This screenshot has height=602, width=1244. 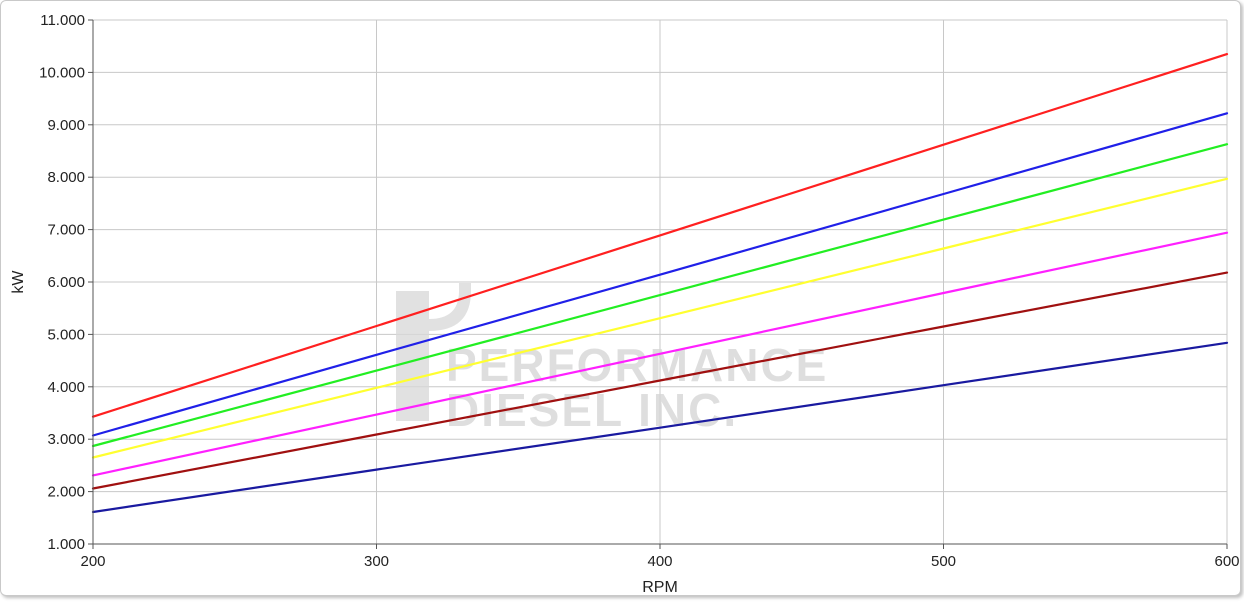 What do you see at coordinates (66, 125) in the screenshot?
I see `y-tick-label: 9.000` at bounding box center [66, 125].